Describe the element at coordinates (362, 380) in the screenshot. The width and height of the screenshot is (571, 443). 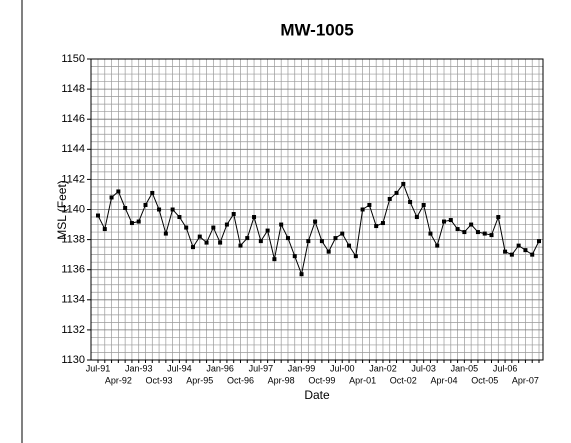
I see `x-tick-label: Apr-01` at that location.